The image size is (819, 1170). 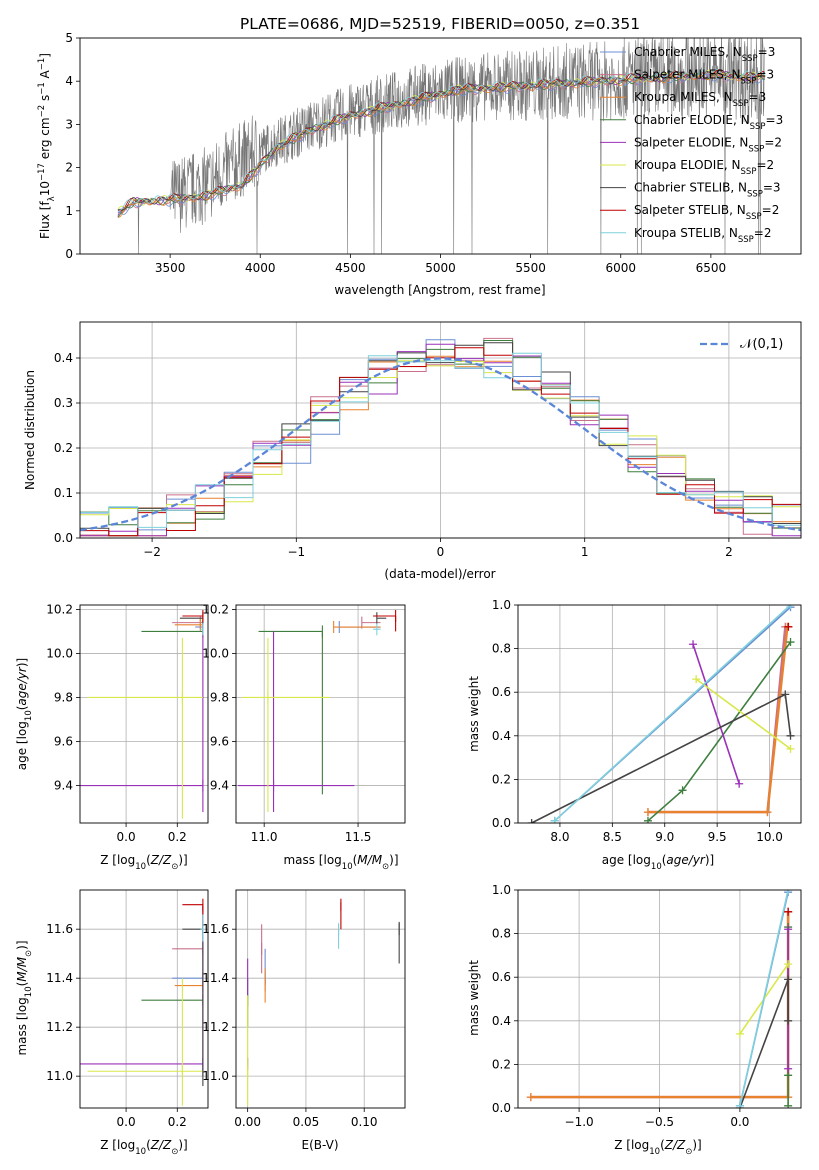 What do you see at coordinates (686, 233) in the screenshot?
I see `label-part: Kroupa STELIB, N` at bounding box center [686, 233].